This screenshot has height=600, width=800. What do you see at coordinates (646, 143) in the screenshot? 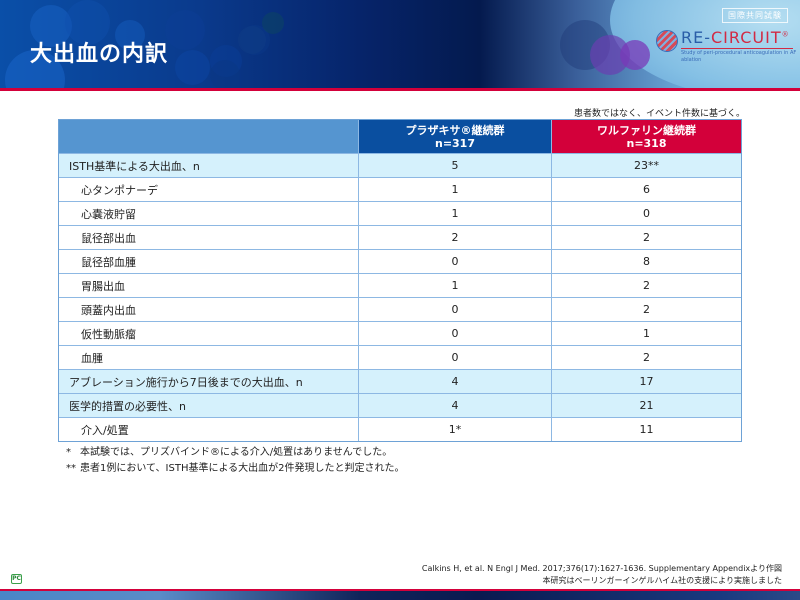
I see `warfarin-group-n: n=318` at bounding box center [646, 143].